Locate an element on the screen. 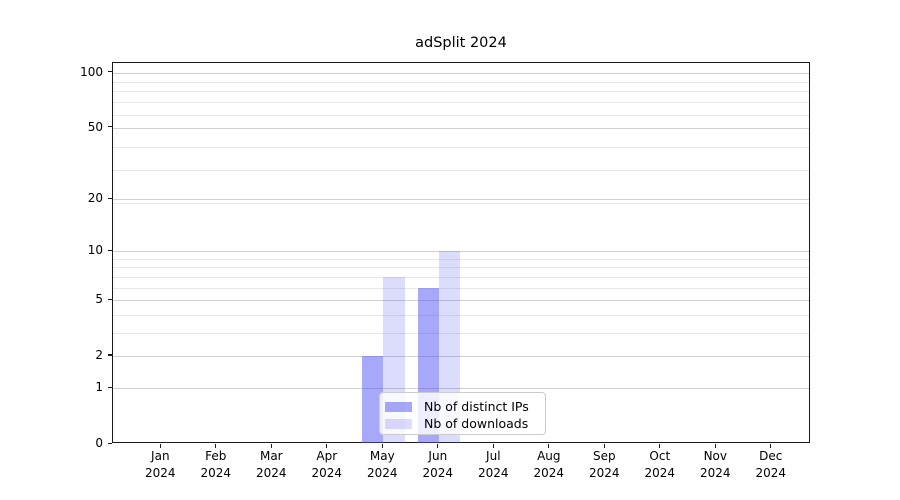  x-tick-label: Feb 2024 is located at coordinates (216, 464).